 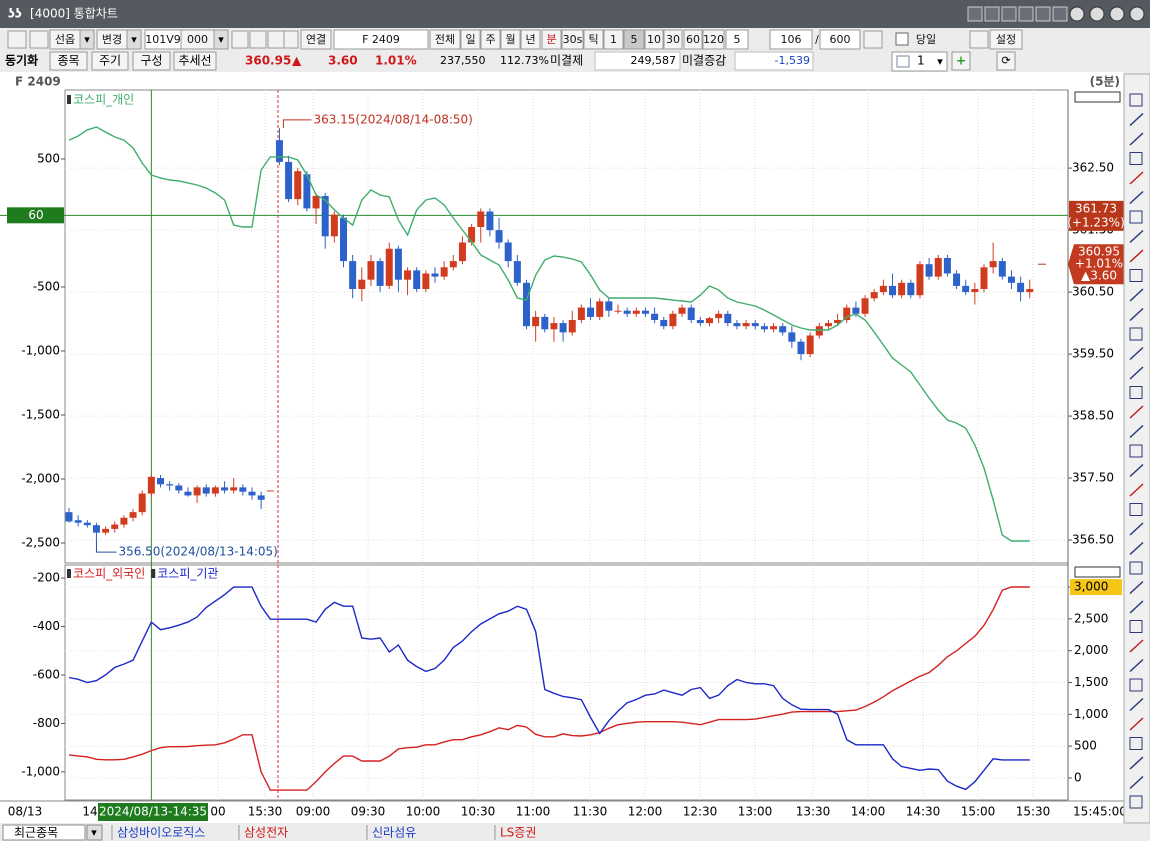 I want to click on recent-select, so click(x=44, y=832).